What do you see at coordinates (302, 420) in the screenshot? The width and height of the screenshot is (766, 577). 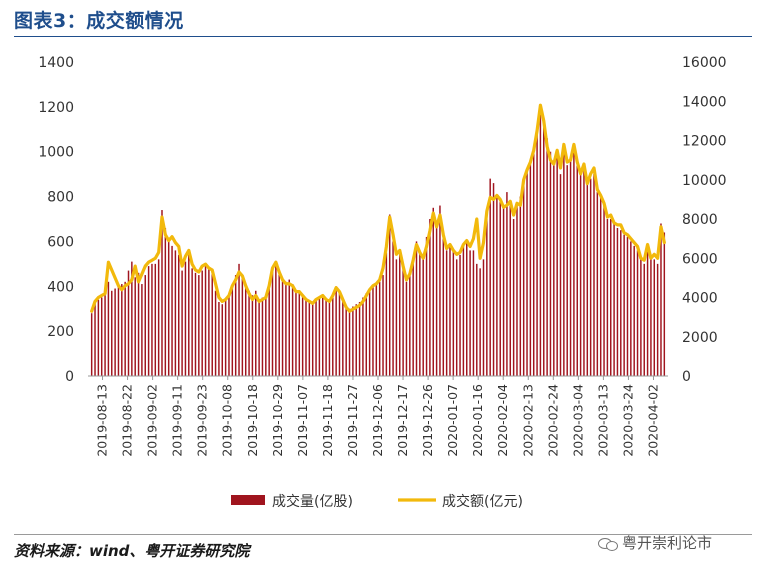 I see `x-axis-tick-label: 2019-11-07` at bounding box center [302, 420].